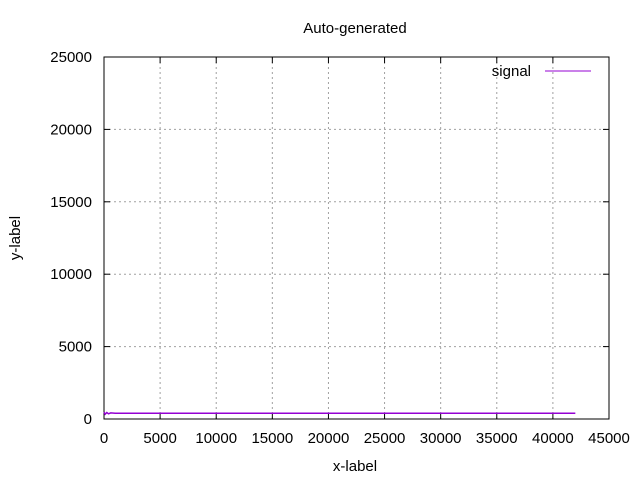 The image size is (640, 480). I want to click on y-tick-label: 20000, so click(71, 129).